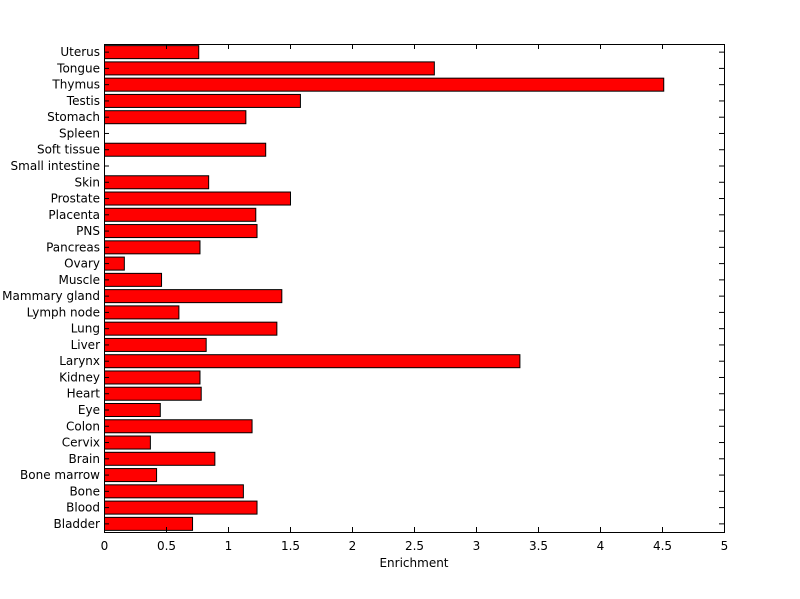 The width and height of the screenshot is (800, 599). Describe the element at coordinates (86, 345) in the screenshot. I see `y-tick-label: Liver` at that location.